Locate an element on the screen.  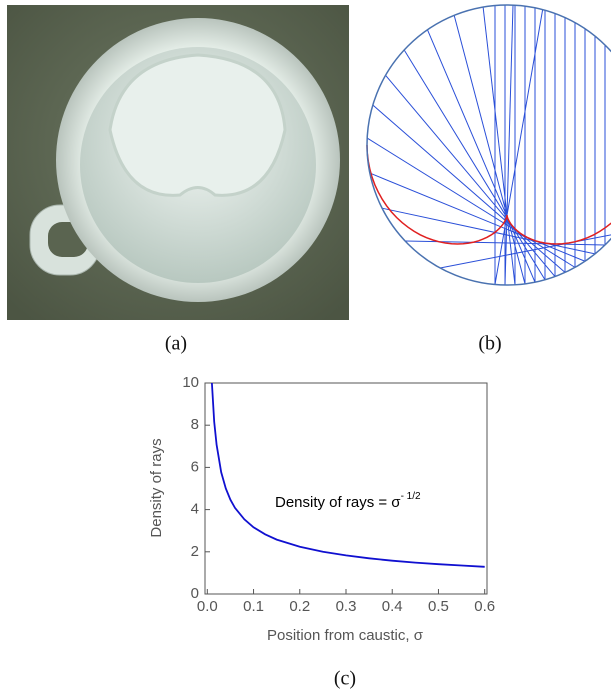
annotation-text: Density of rays = σ is located at coordinates (338, 502).